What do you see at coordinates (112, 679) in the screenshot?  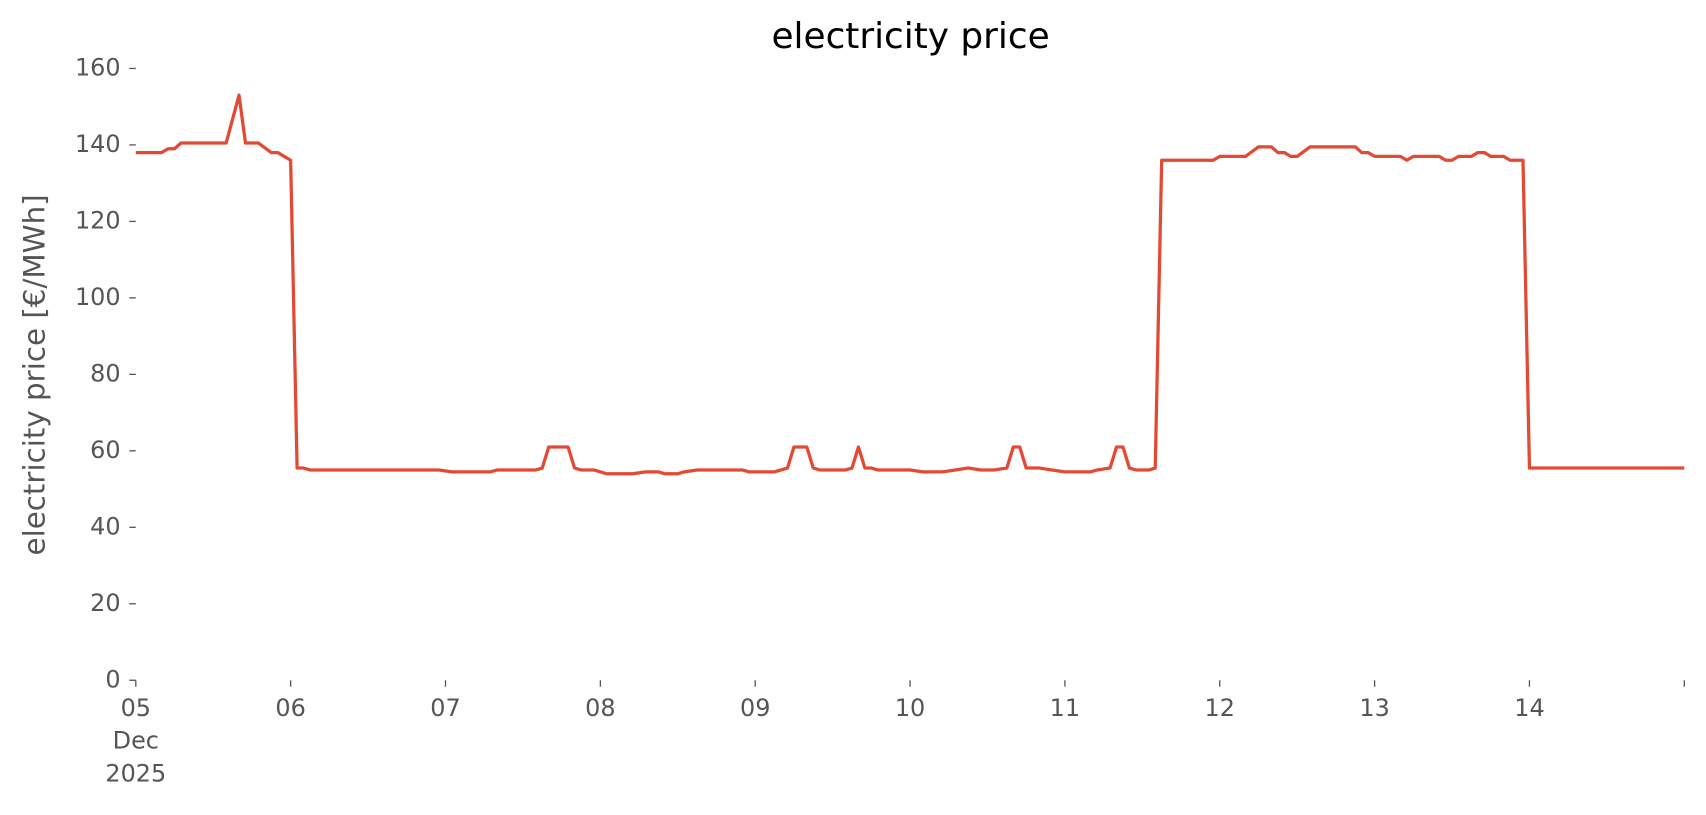 I see `y-tick-label: 0` at bounding box center [112, 679].